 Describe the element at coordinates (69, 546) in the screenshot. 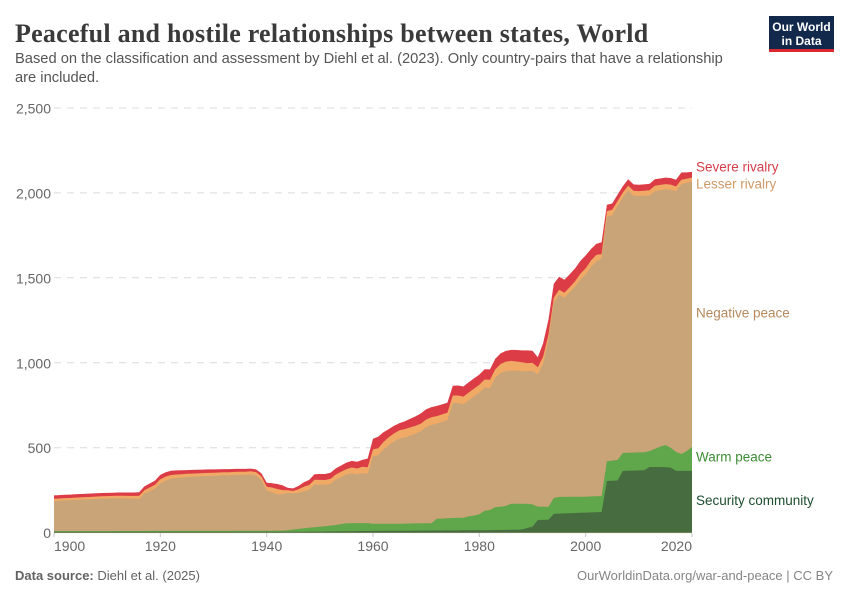

I see `svg-text: 1900` at that location.